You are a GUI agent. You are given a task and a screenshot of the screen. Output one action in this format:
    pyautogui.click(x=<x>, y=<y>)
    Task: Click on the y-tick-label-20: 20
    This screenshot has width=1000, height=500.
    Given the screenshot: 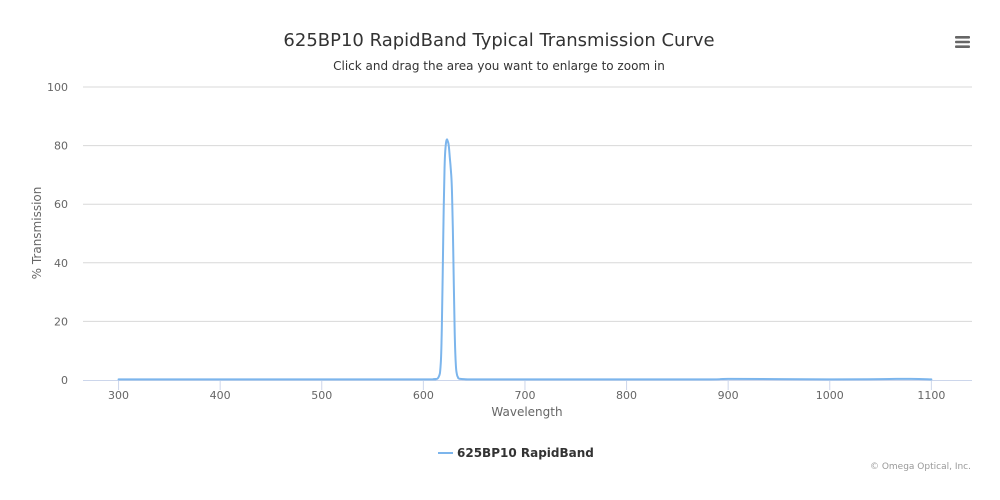 What is the action you would take?
    pyautogui.click(x=61, y=321)
    